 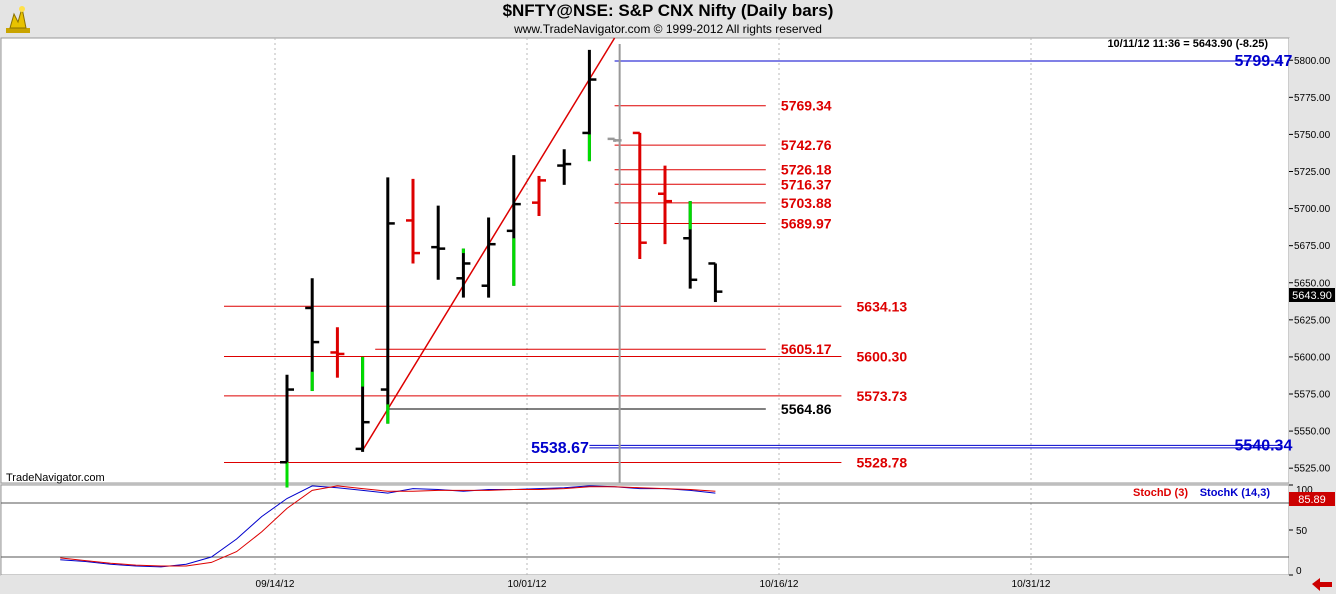 I want to click on stoch-last-box, so click(x=1312, y=499).